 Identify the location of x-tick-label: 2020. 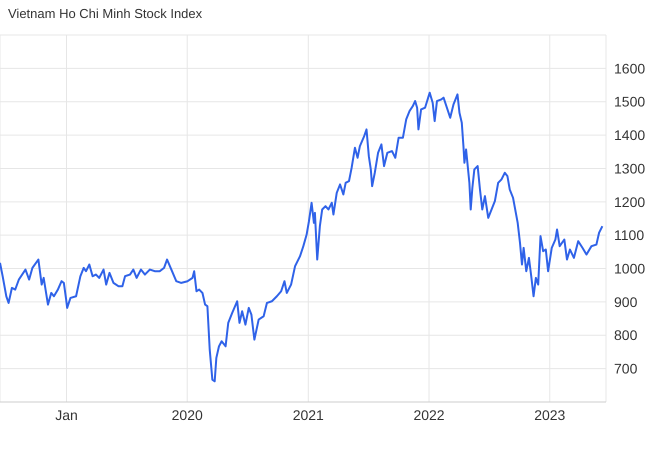
(188, 414).